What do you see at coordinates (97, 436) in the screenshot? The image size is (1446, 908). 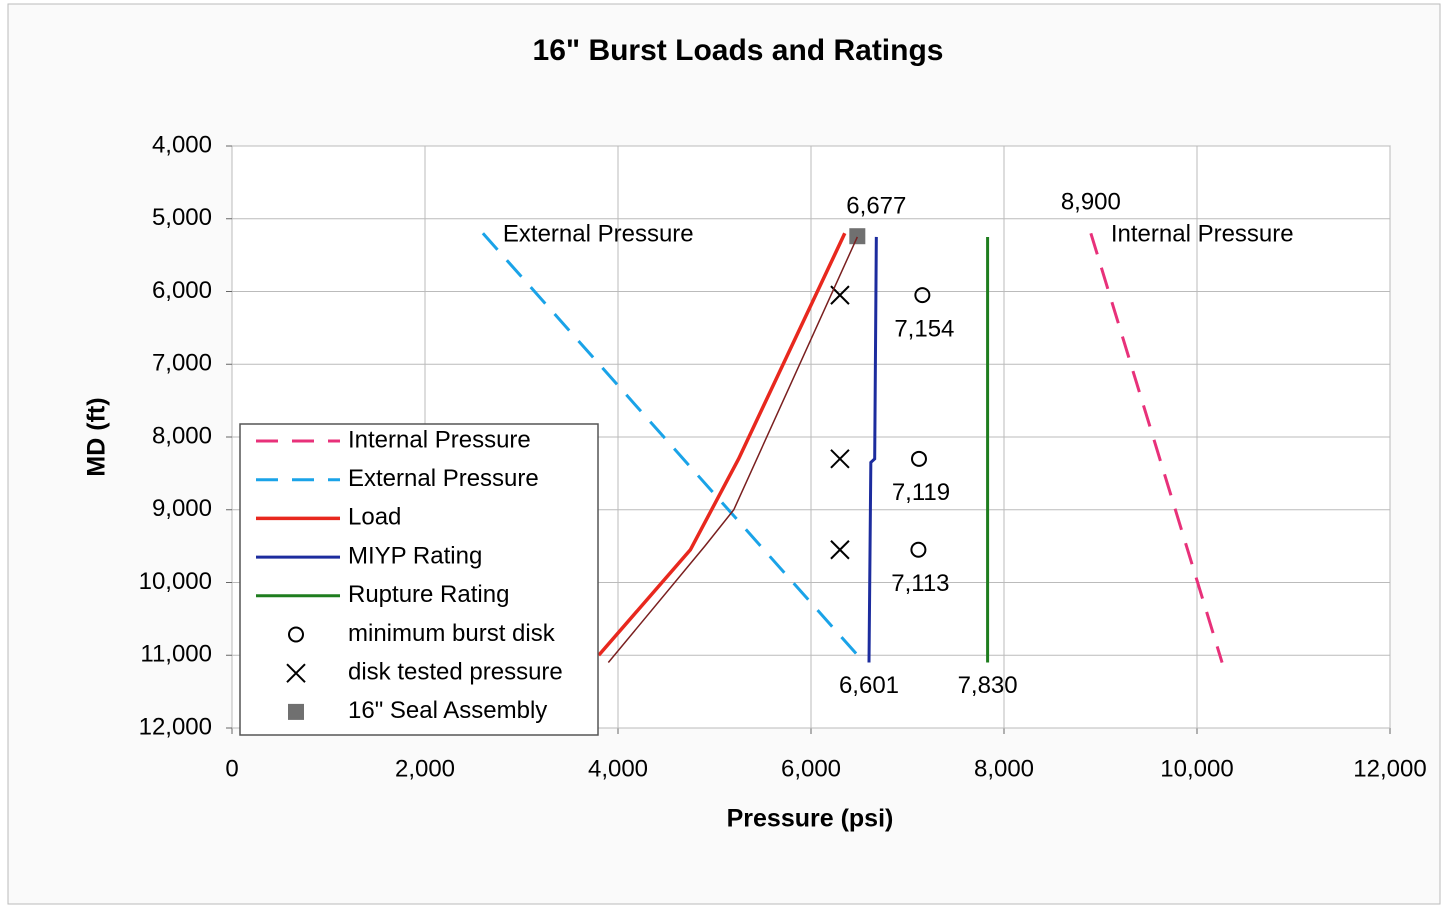 I see `y-axis-label: MD (ft)` at bounding box center [97, 436].